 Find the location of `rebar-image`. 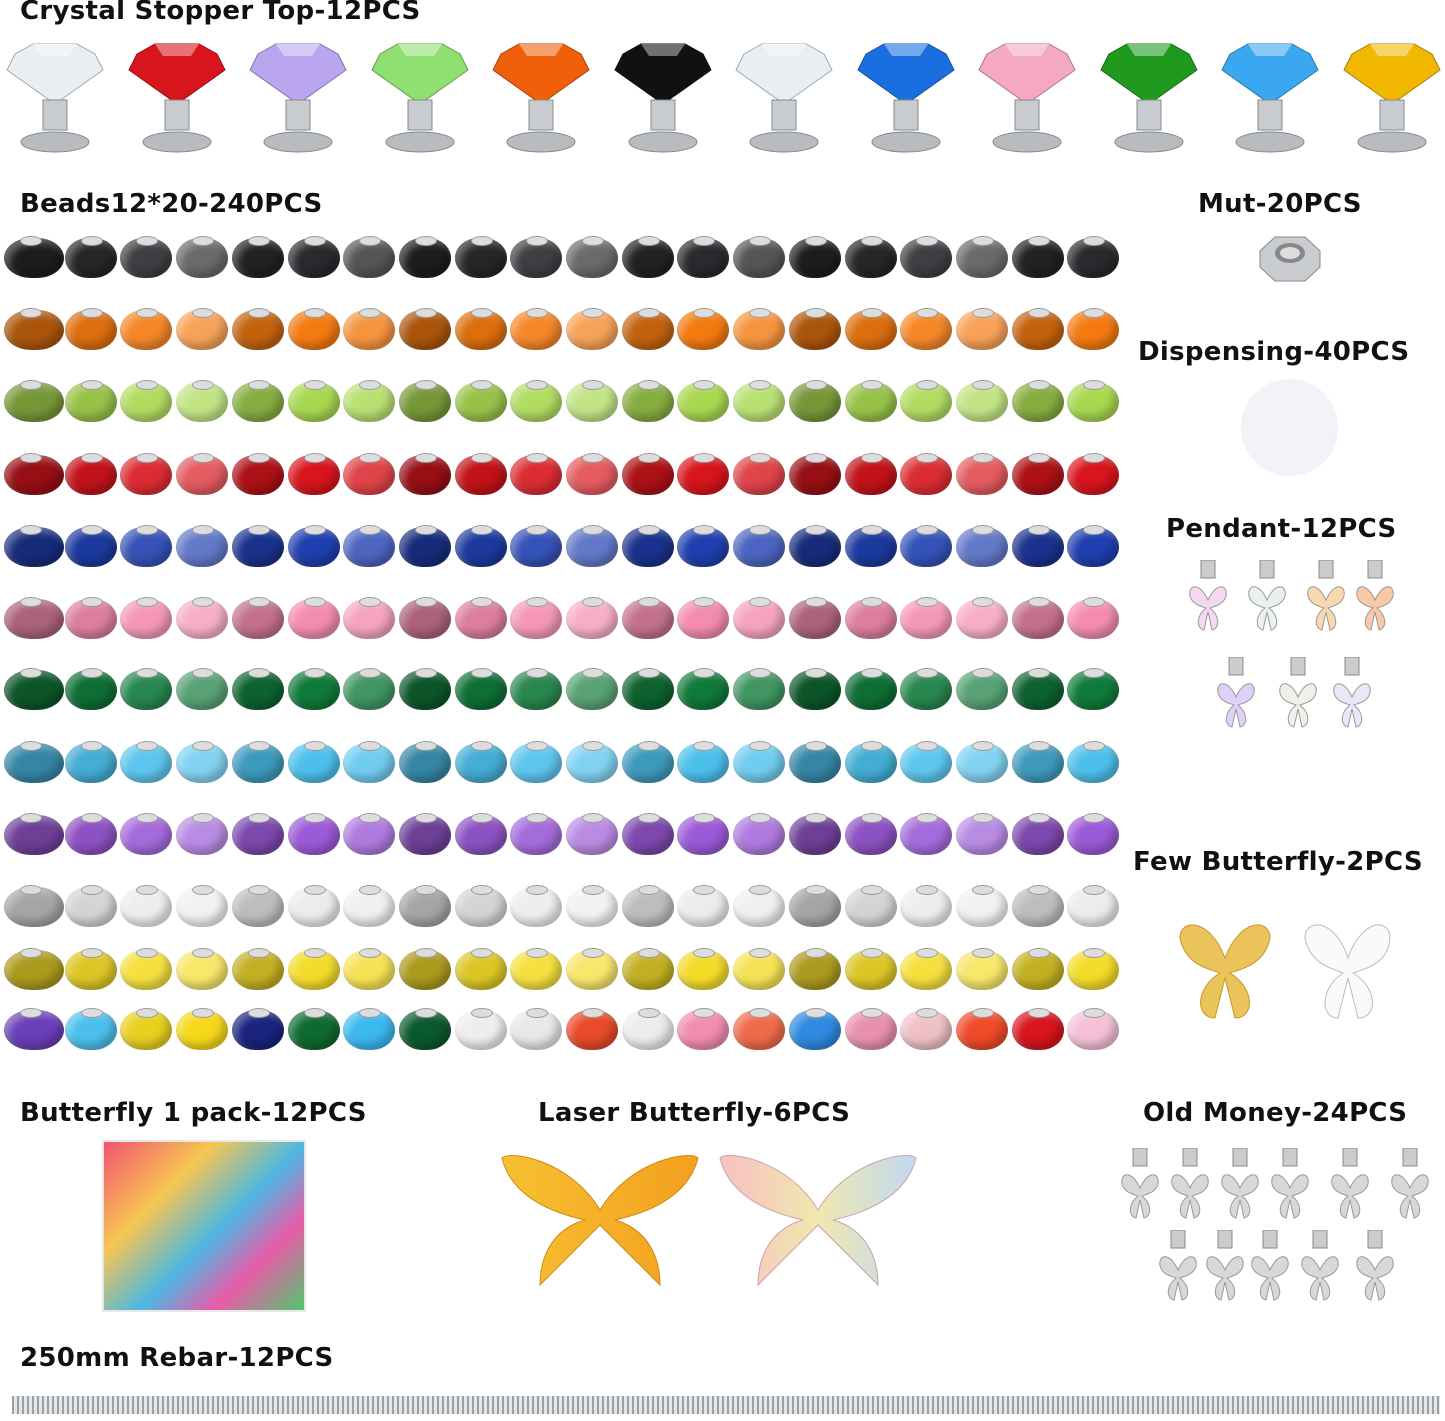

rebar-image is located at coordinates (726, 1405).